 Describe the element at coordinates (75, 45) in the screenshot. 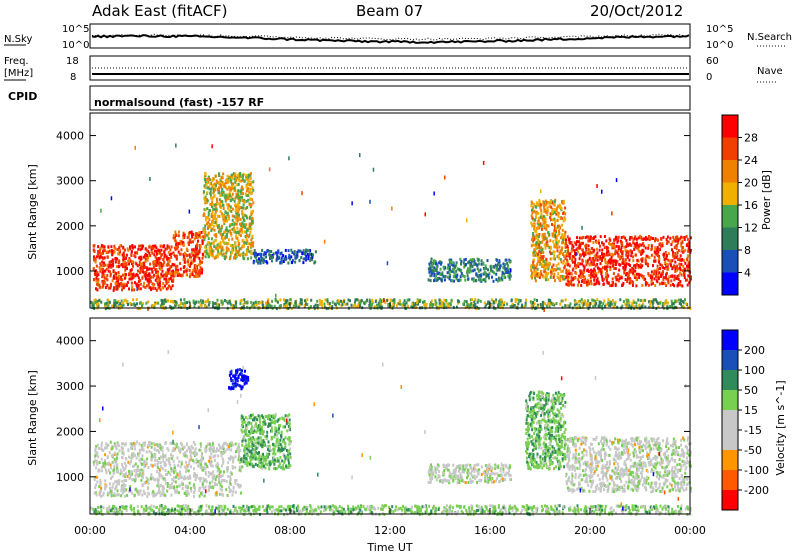

I see `noise-left-tick-bottom: 10^0` at that location.